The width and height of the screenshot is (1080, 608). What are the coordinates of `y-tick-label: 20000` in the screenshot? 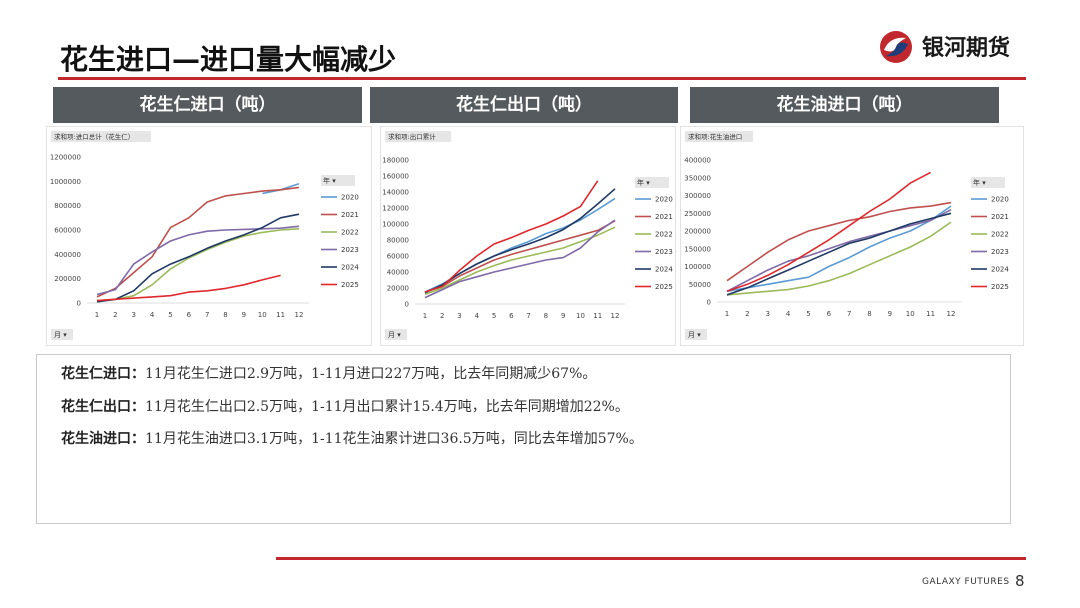 It's located at (398, 289).